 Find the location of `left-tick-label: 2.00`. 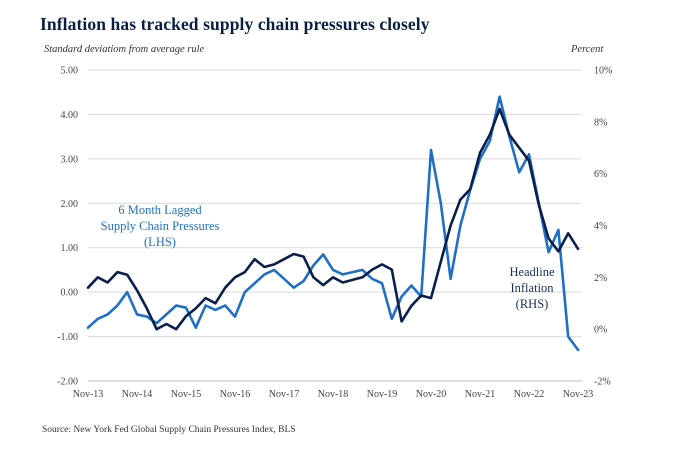

left-tick-label: 2.00 is located at coordinates (70, 204).